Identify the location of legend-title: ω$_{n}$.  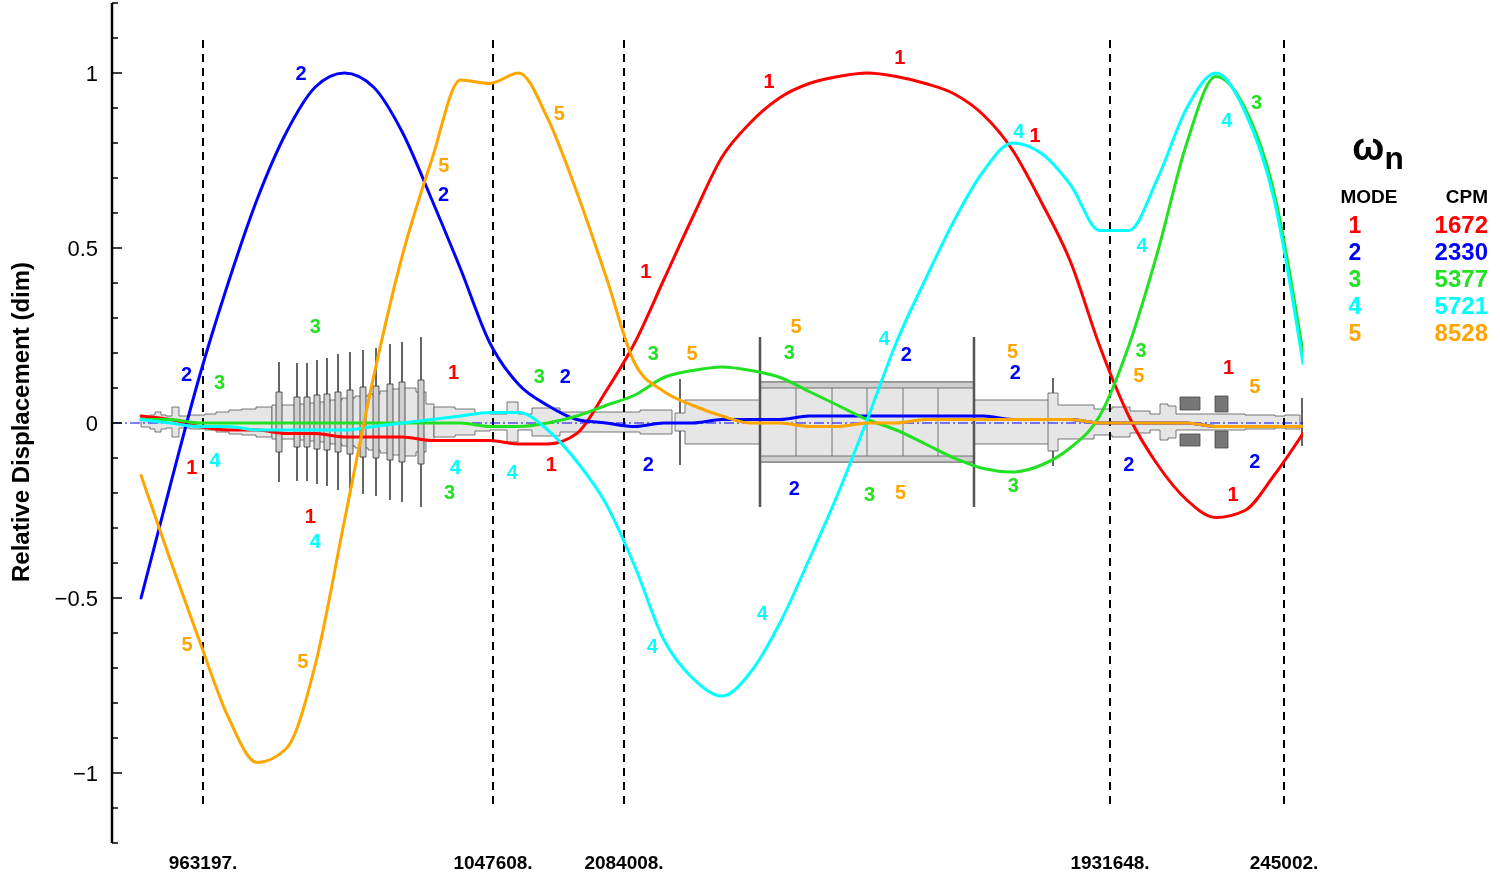
(1378, 151).